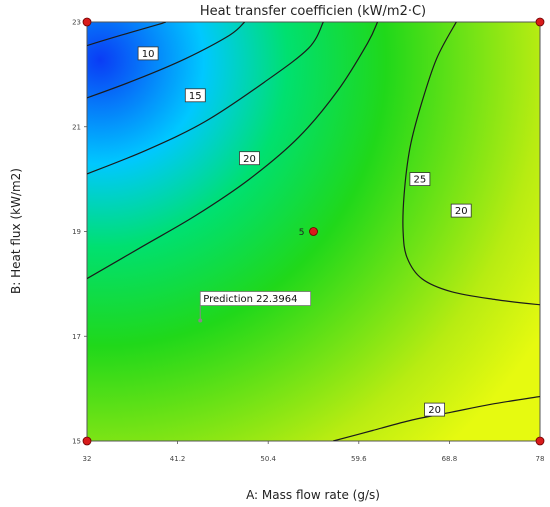 The width and height of the screenshot is (550, 507). What do you see at coordinates (250, 299) in the screenshot?
I see `prediction-label: Prediction 22.3964` at bounding box center [250, 299].